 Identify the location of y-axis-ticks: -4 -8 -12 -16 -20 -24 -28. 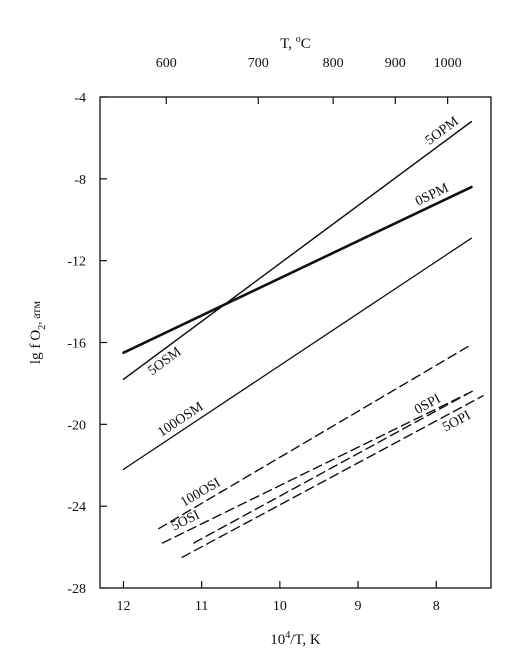
(87, 344).